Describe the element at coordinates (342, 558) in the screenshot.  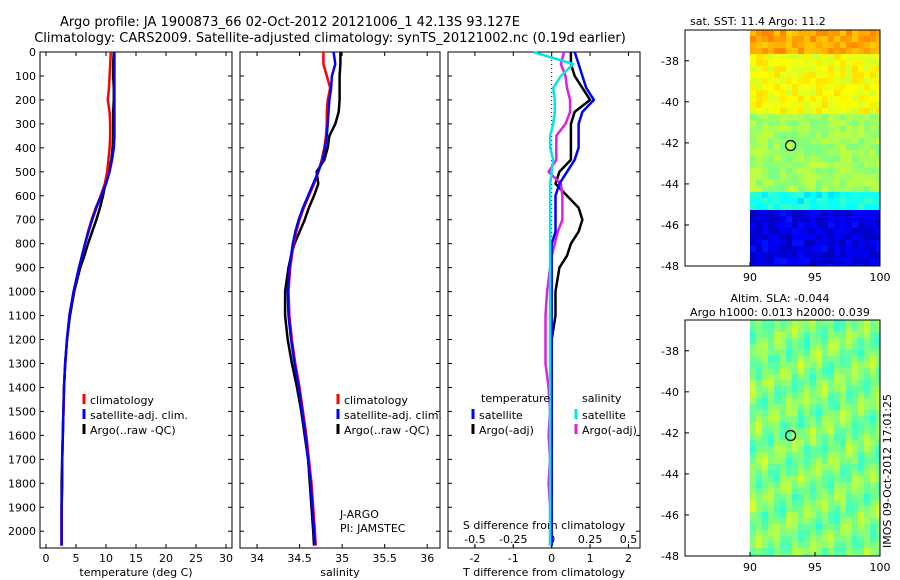
I see `x-tick-label: 35` at that location.